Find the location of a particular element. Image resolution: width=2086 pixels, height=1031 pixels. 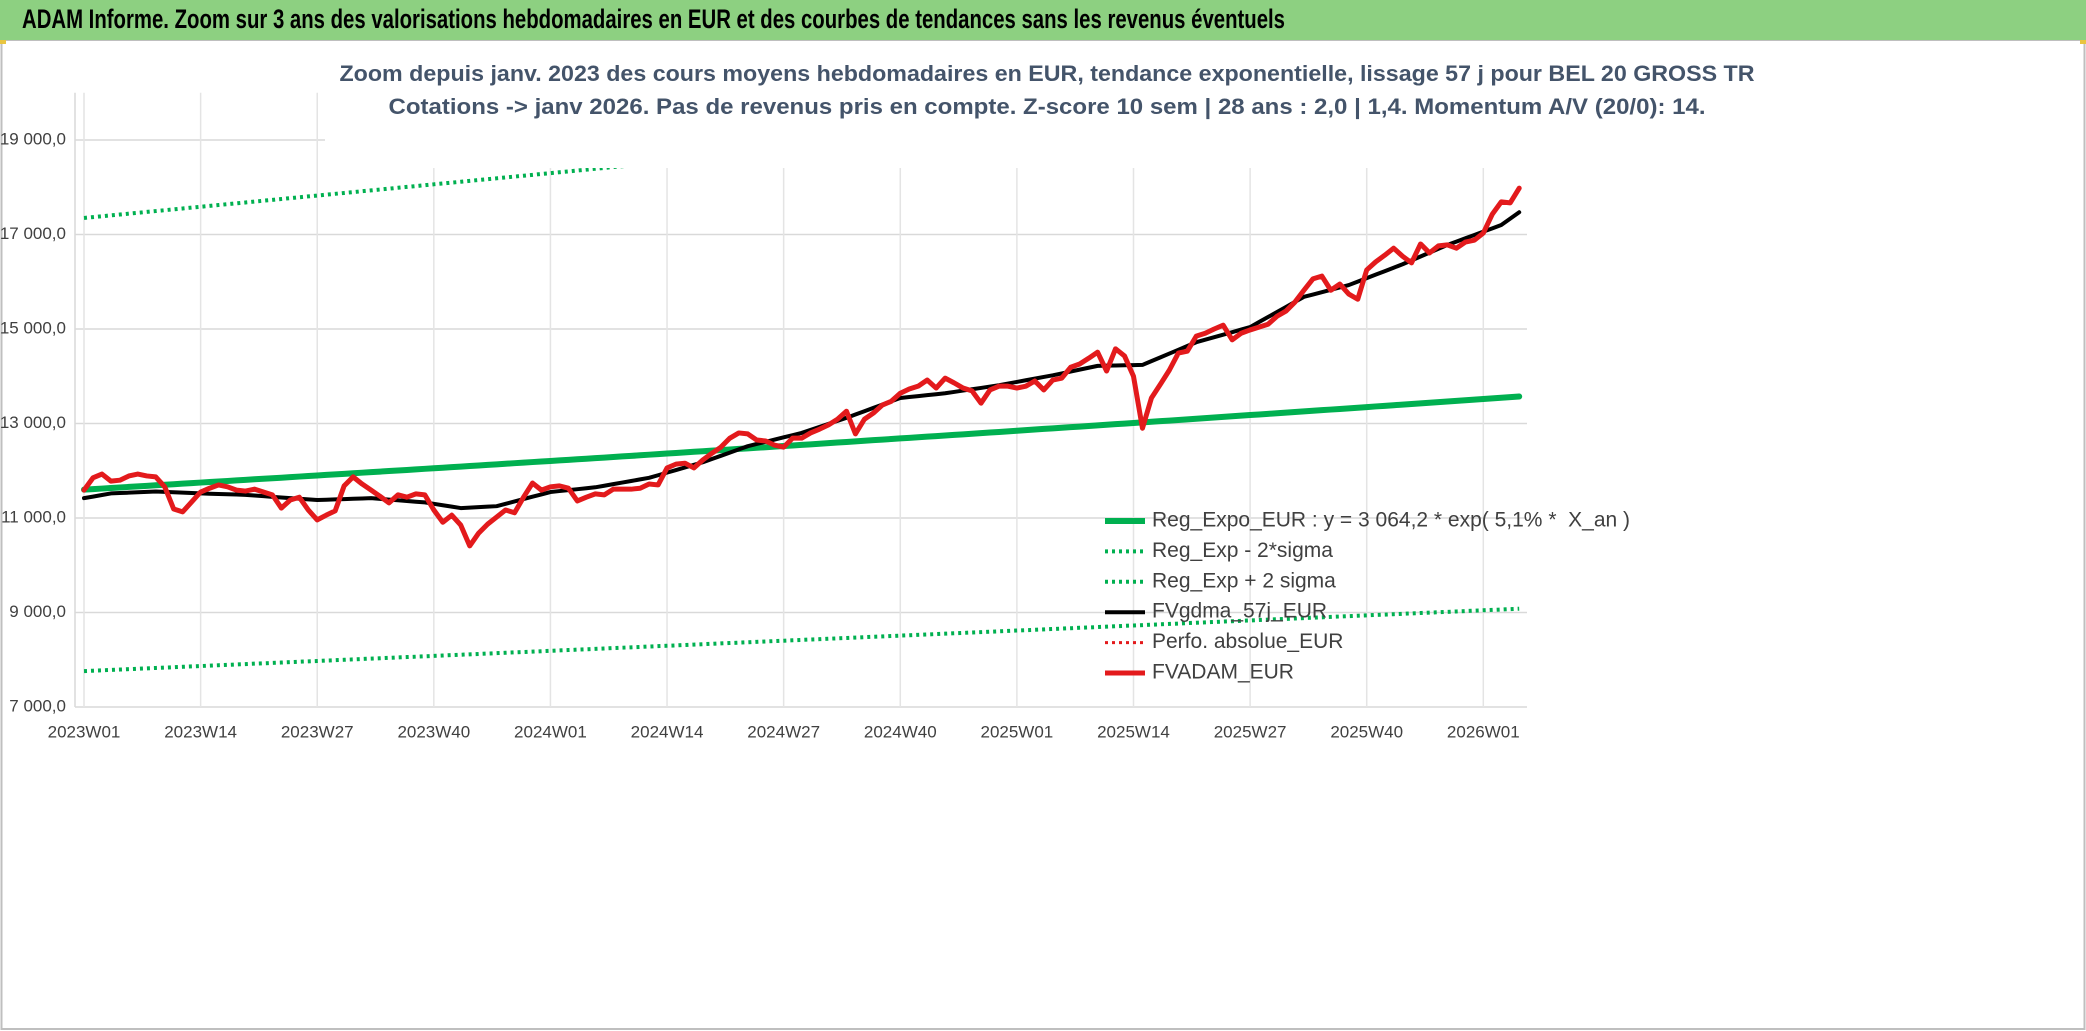

x-tick-label: 2023W40 is located at coordinates (433, 731).